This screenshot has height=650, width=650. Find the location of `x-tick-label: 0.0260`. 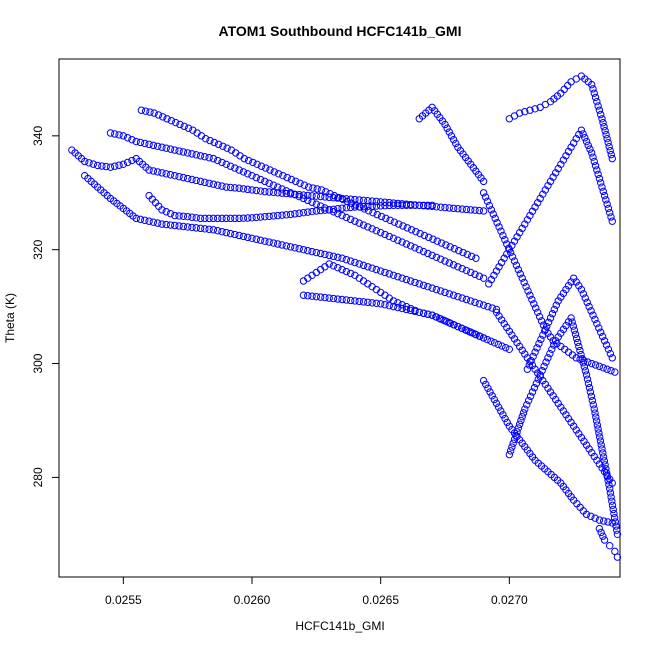

x-tick-label: 0.0260 is located at coordinates (252, 600).